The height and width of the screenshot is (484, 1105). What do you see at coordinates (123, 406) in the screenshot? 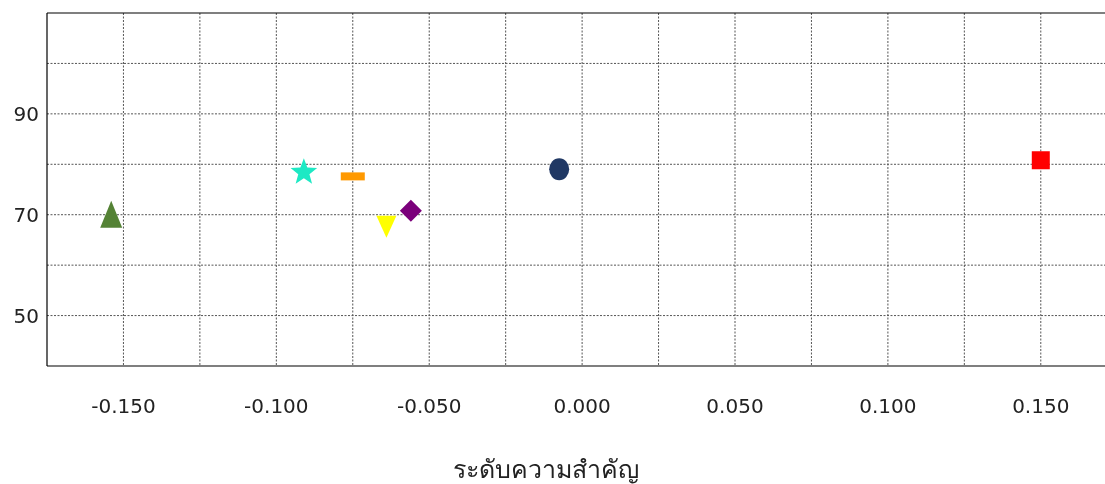
I see `x-tick-label: -0.150` at bounding box center [123, 406].